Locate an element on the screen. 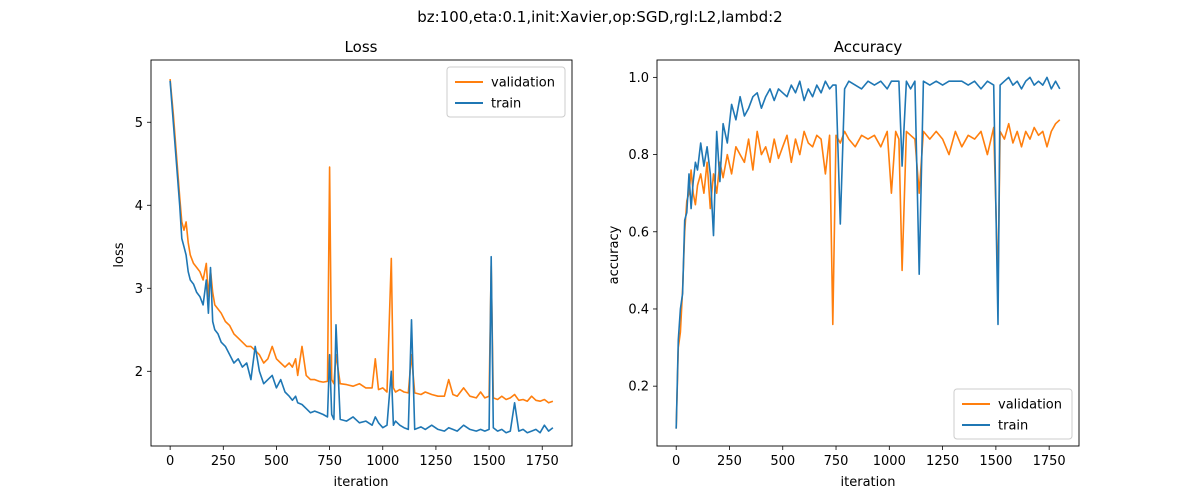 Image resolution: width=1200 pixels, height=504 pixels. loss-legend-box is located at coordinates (506, 92).